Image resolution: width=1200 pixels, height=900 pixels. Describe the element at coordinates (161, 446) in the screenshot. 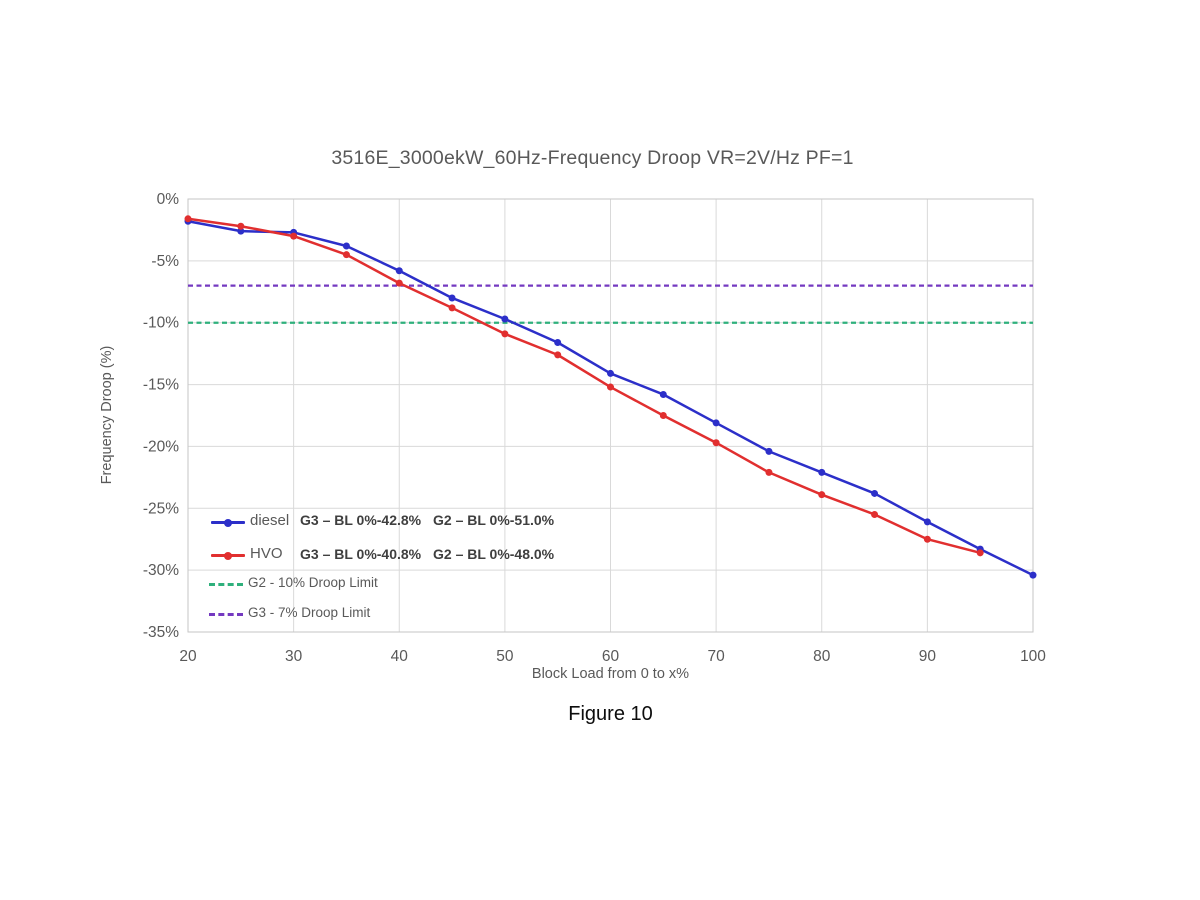

I see `y-tick-label: -20%` at that location.